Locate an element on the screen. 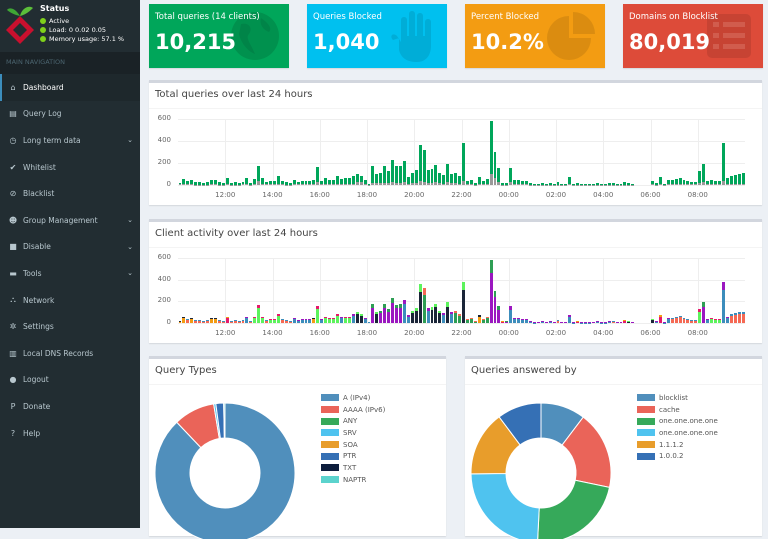 This screenshot has height=539, width=768. sidebar-item-dashboard: ⌂Dashboard is located at coordinates (70, 87).